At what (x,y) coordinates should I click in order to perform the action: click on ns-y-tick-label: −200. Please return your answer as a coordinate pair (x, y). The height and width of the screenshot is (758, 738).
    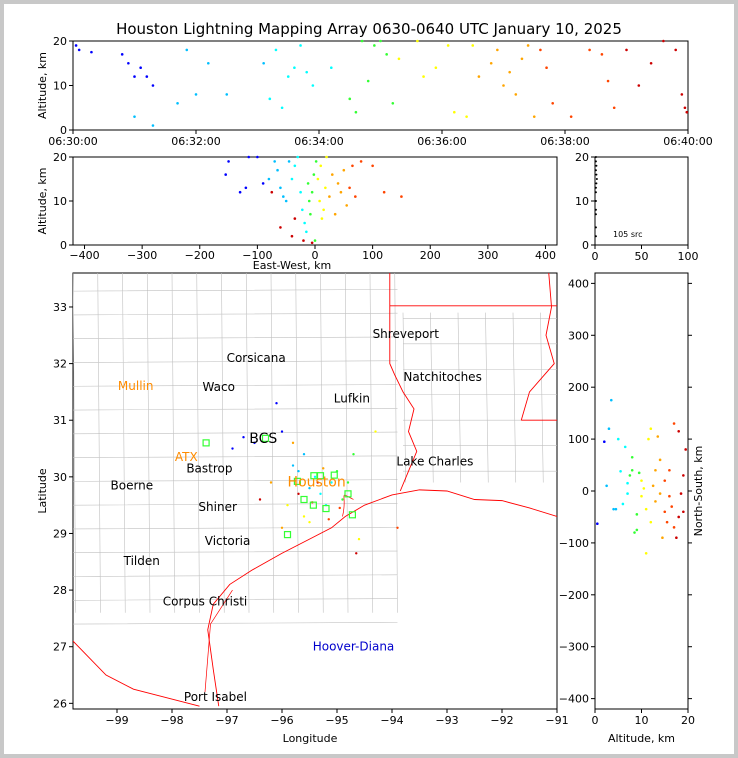
    Looking at the image, I should click on (574, 595).